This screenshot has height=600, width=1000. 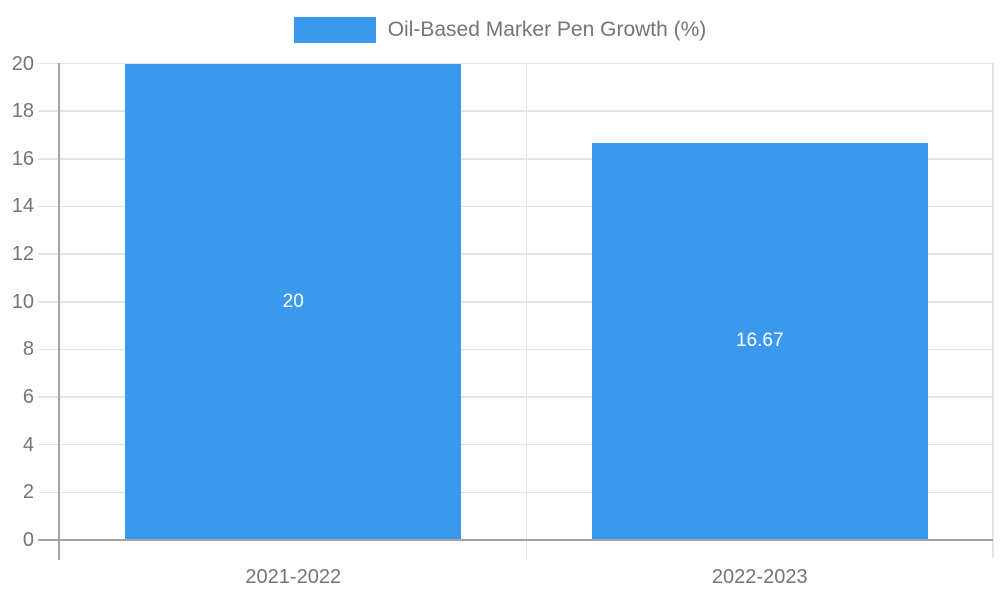 I want to click on y-tick-label: 8, so click(x=28, y=349).